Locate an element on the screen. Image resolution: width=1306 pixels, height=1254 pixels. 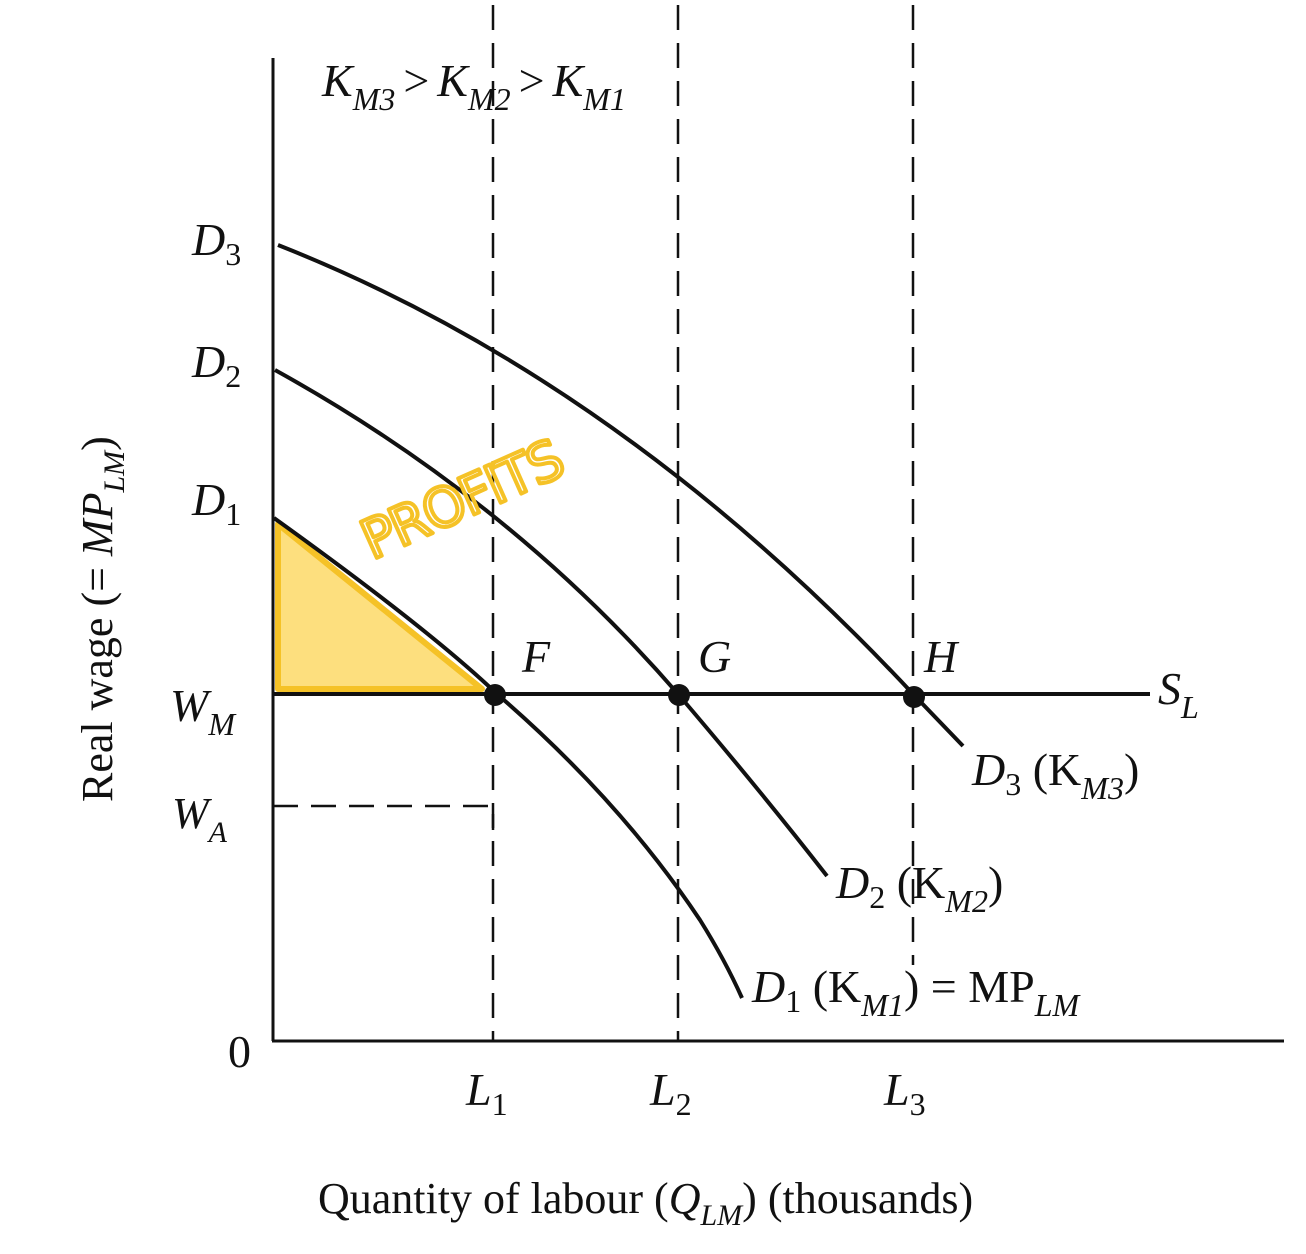
demand-curve-d1-label: D1 (KM1) = MPLM is located at coordinates (916, 992).